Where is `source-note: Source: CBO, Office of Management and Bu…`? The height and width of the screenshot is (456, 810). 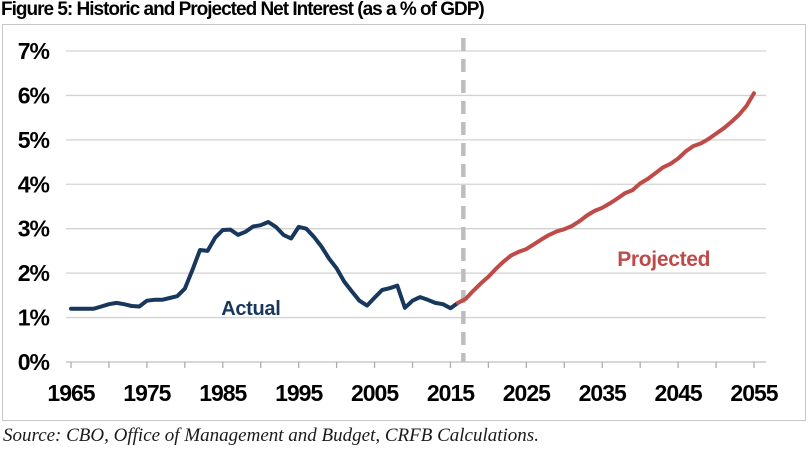
source-note: Source: CBO, Office of Management and Bu… is located at coordinates (271, 435).